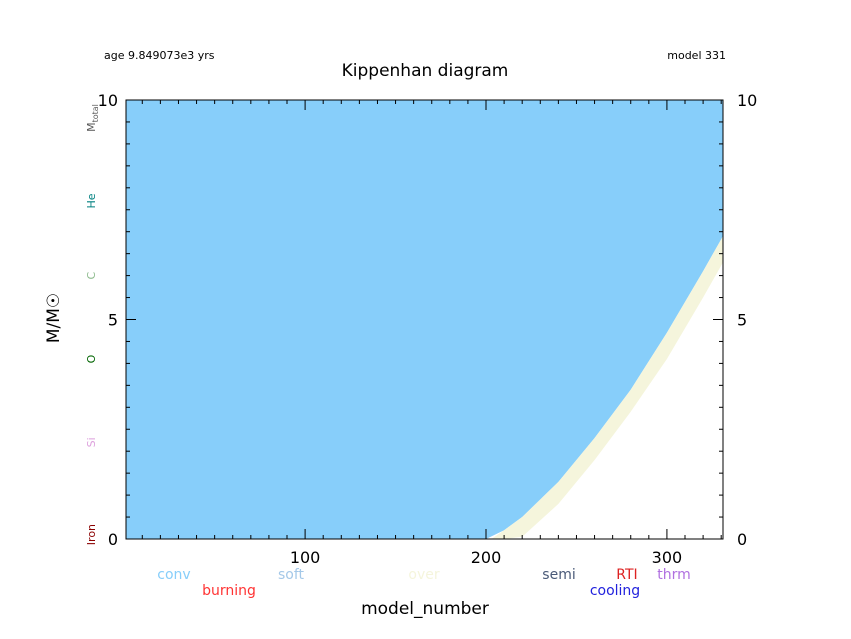 The height and width of the screenshot is (639, 851). Describe the element at coordinates (667, 557) in the screenshot. I see `x-tick-label: 300` at that location.